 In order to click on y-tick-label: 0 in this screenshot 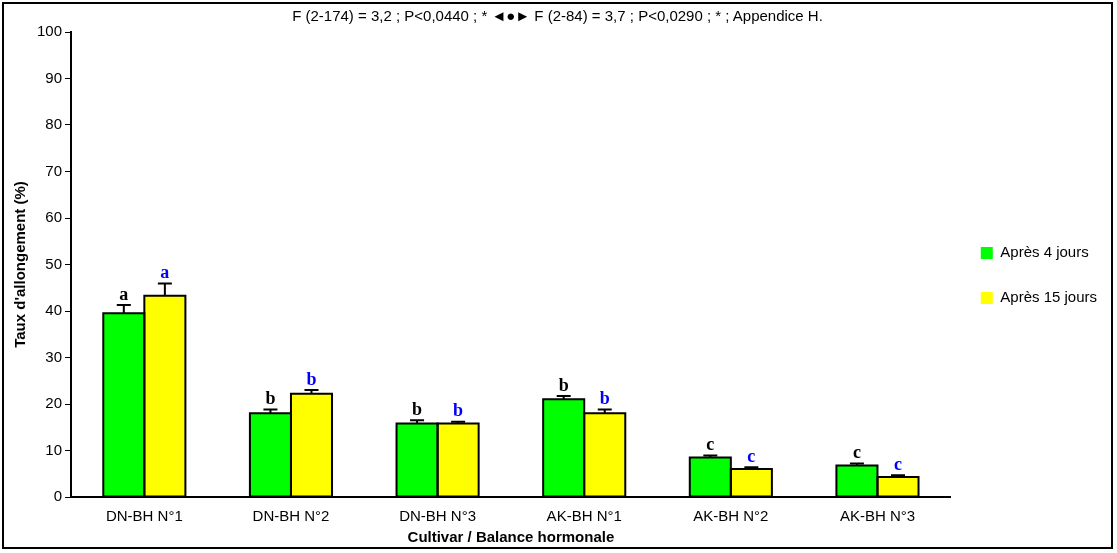, I will do `click(58, 496)`.